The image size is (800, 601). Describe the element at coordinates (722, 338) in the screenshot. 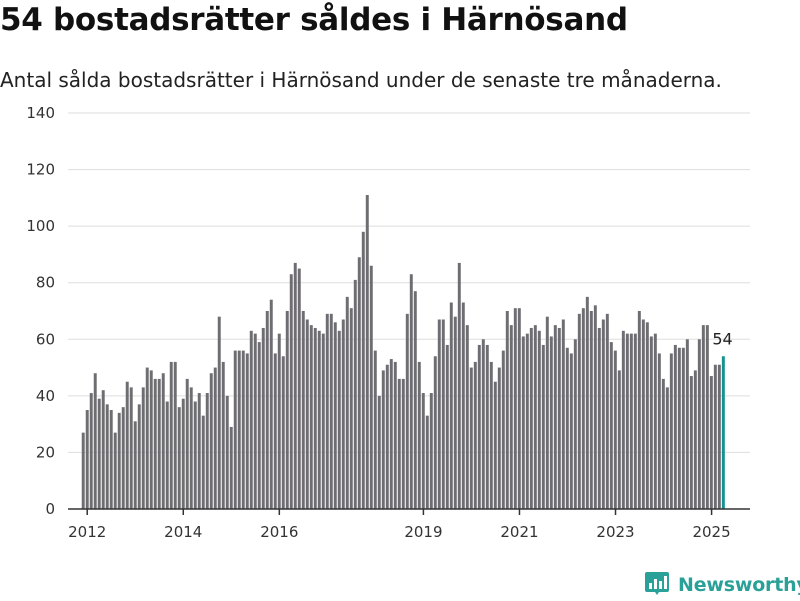

I see `bar-value-label: 54` at that location.